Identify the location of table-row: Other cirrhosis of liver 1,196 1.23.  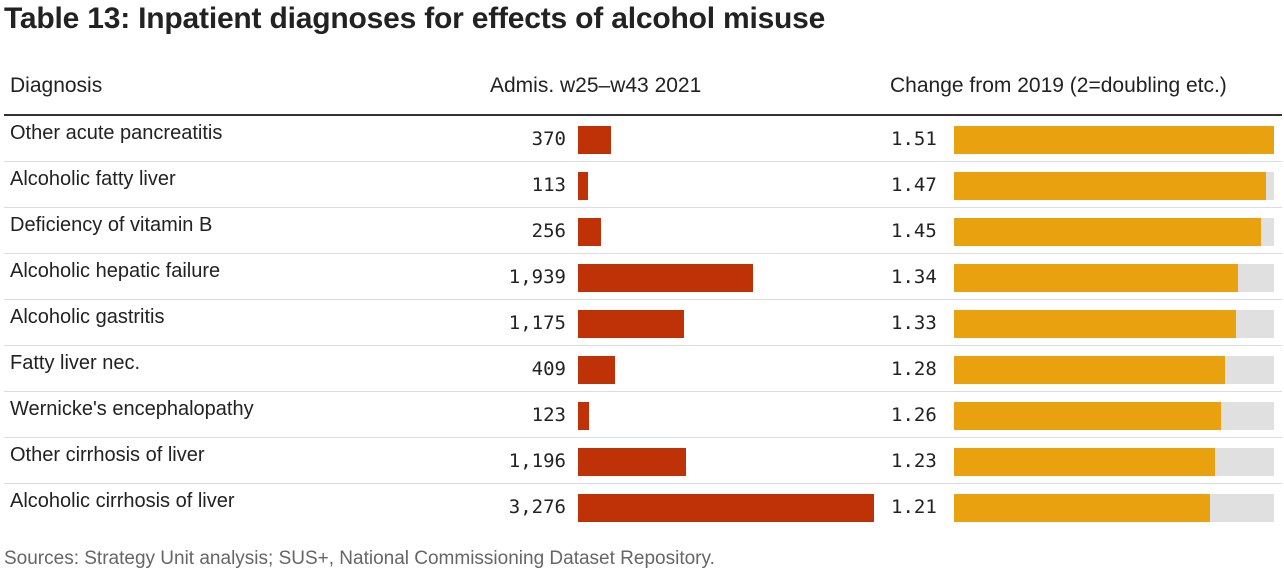
(643, 461).